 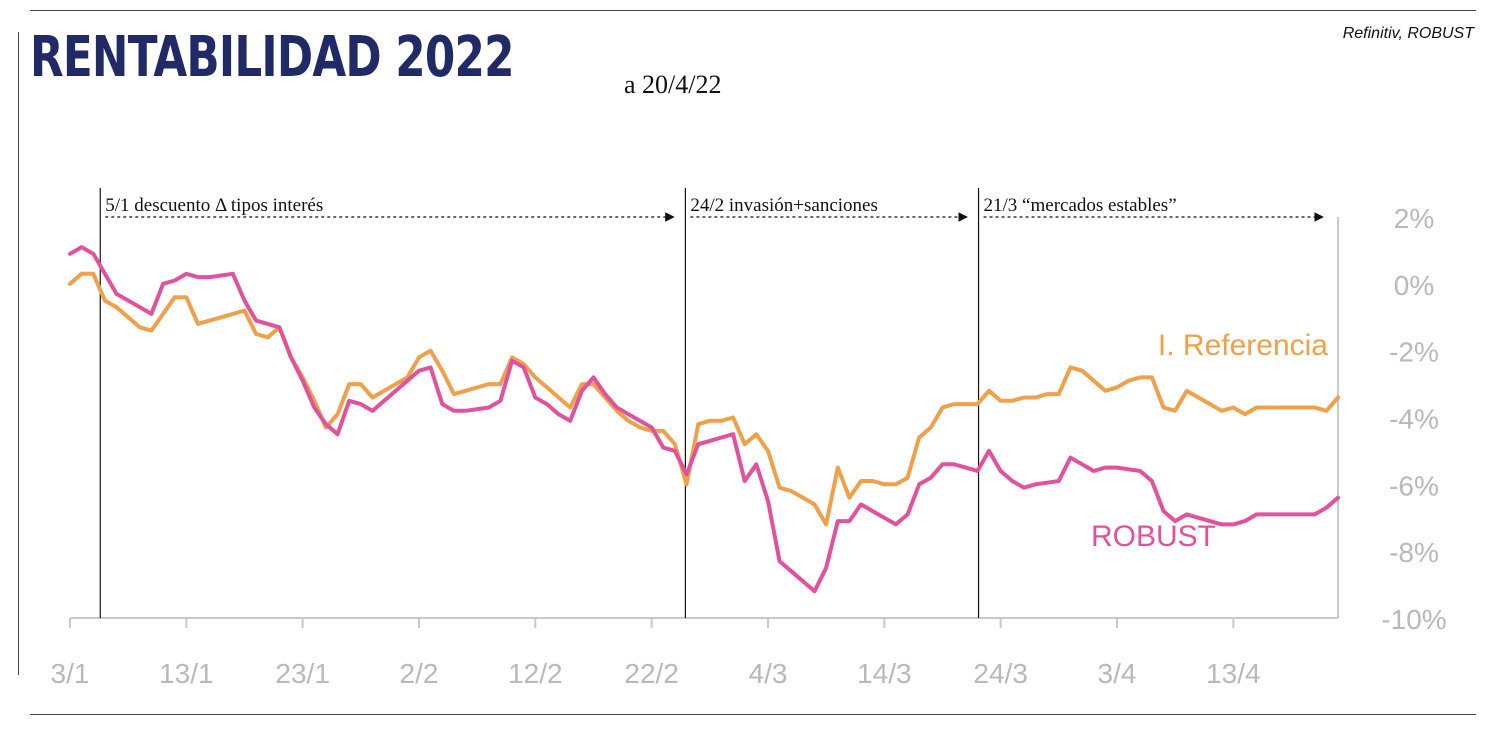 What do you see at coordinates (651, 673) in the screenshot?
I see `x-tick-label: 22/2` at bounding box center [651, 673].